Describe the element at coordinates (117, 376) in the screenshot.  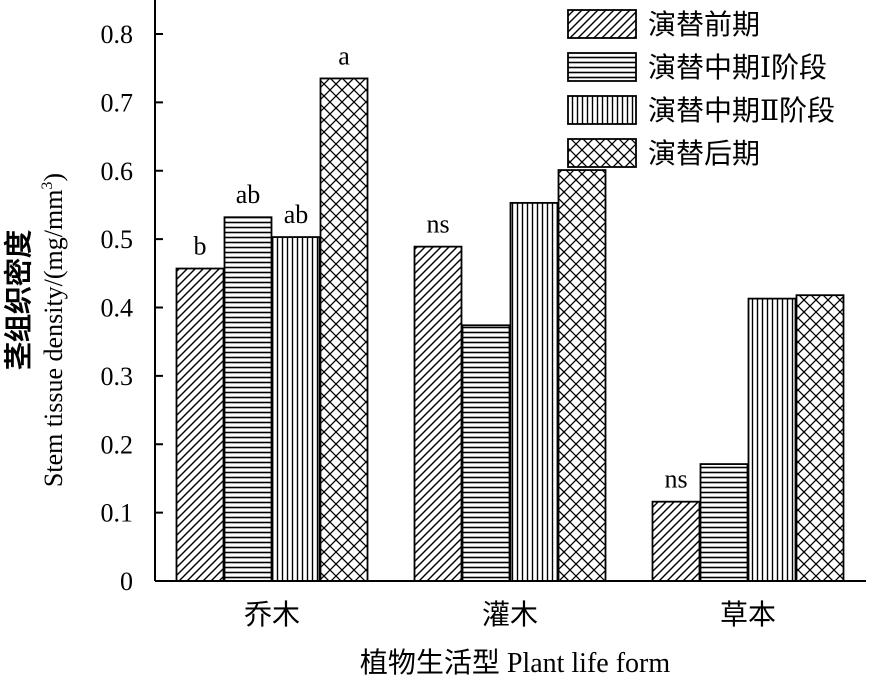
I see `y-tick-label: 0.3` at that location.